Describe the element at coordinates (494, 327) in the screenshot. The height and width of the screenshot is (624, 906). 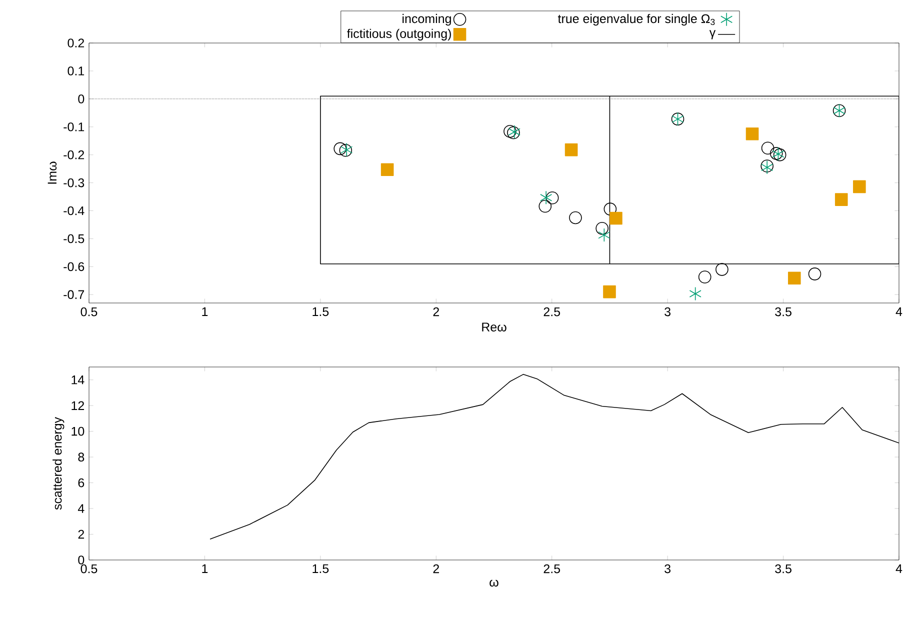
I see `x-axis-title: Reω` at that location.